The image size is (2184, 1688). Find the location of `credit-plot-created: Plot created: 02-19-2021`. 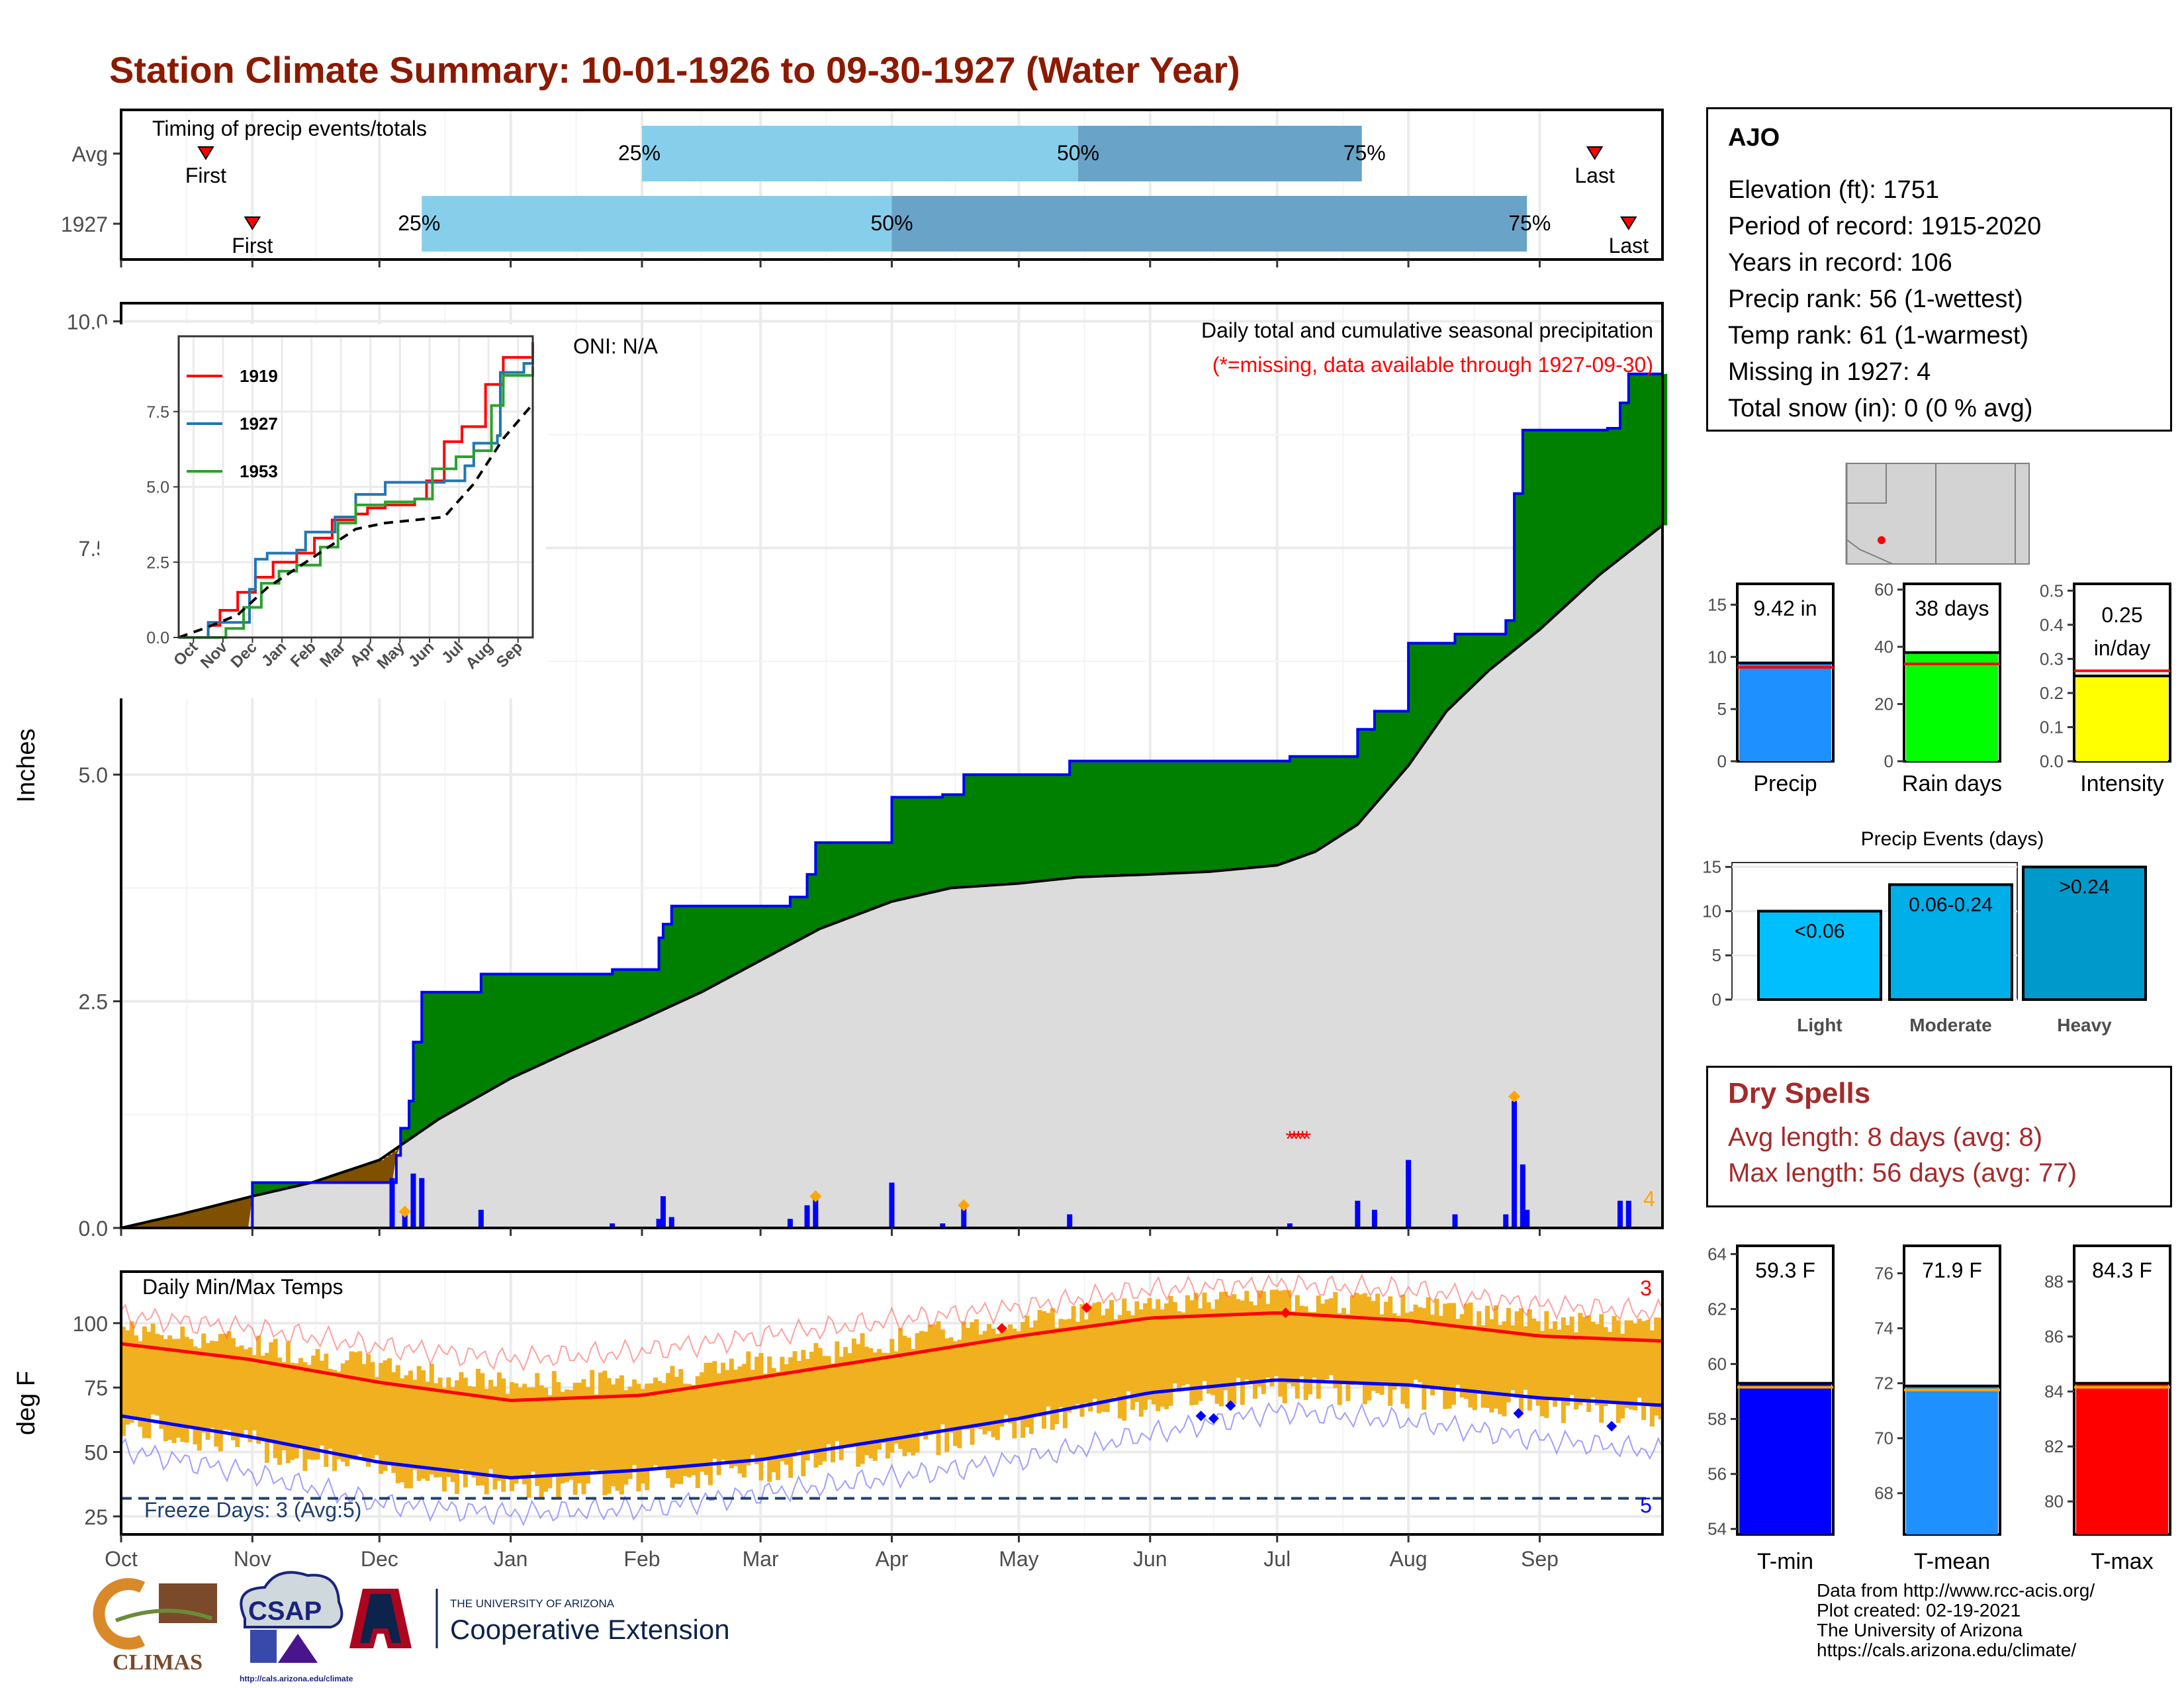

credit-plot-created: Plot created: 02-19-2021 is located at coordinates (1919, 1610).